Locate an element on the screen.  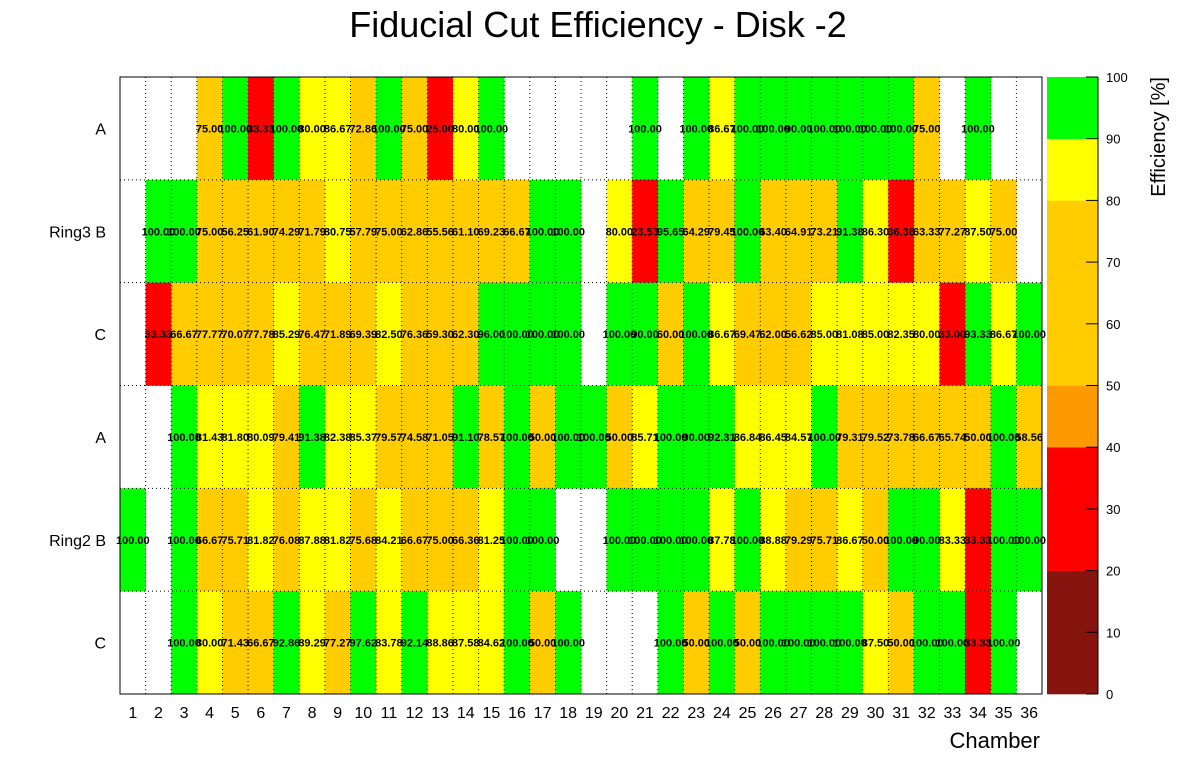
cell-value-label: 61.10 is located at coordinates (466, 232).